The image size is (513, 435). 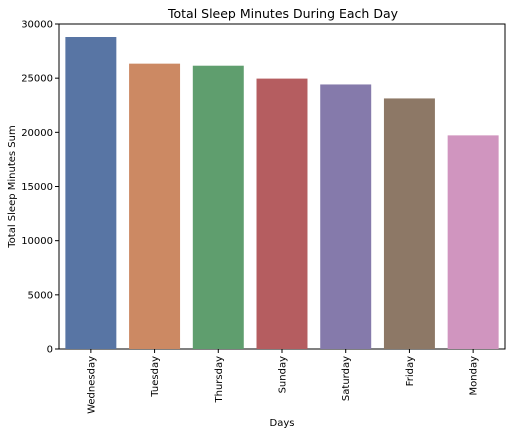 I want to click on x-tick-label: Monday, so click(x=474, y=376).